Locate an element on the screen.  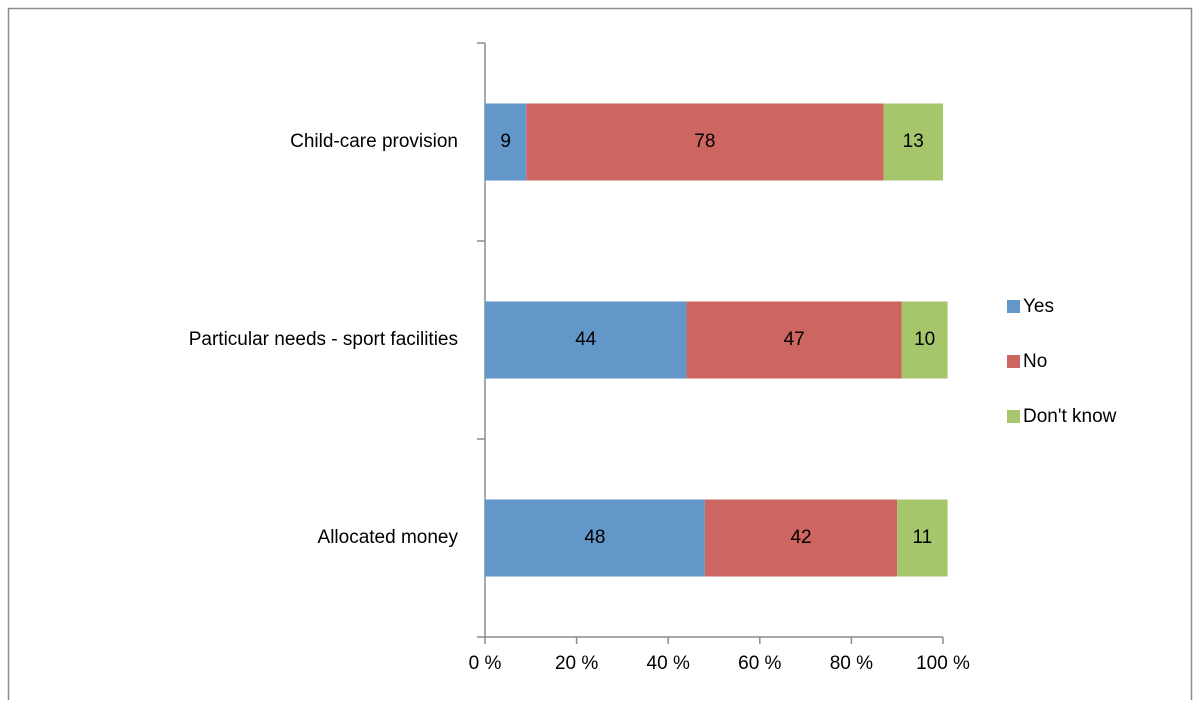
x-tick-label: 40 % is located at coordinates (668, 663).